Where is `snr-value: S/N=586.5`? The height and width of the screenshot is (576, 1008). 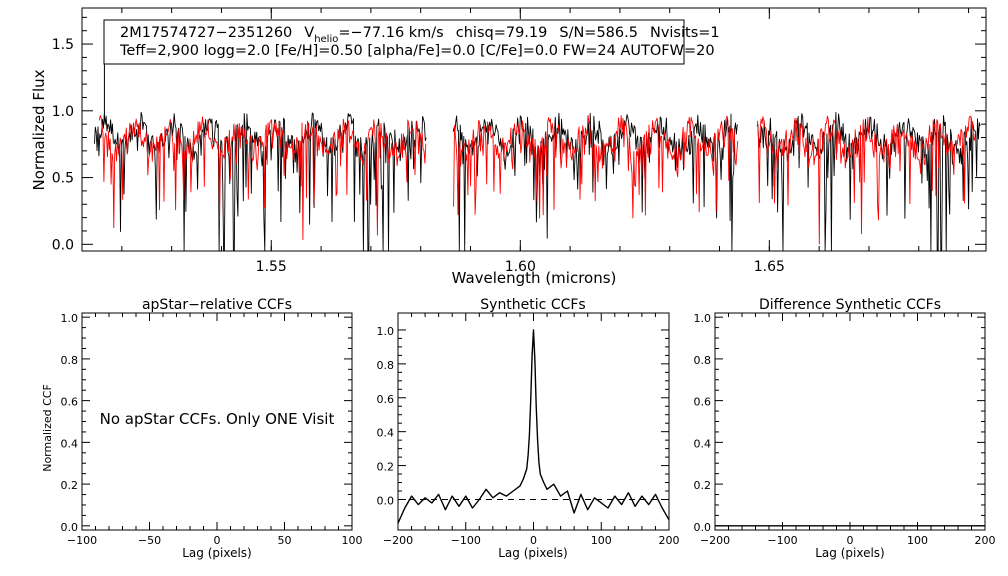 snr-value: S/N=586.5 is located at coordinates (598, 33).